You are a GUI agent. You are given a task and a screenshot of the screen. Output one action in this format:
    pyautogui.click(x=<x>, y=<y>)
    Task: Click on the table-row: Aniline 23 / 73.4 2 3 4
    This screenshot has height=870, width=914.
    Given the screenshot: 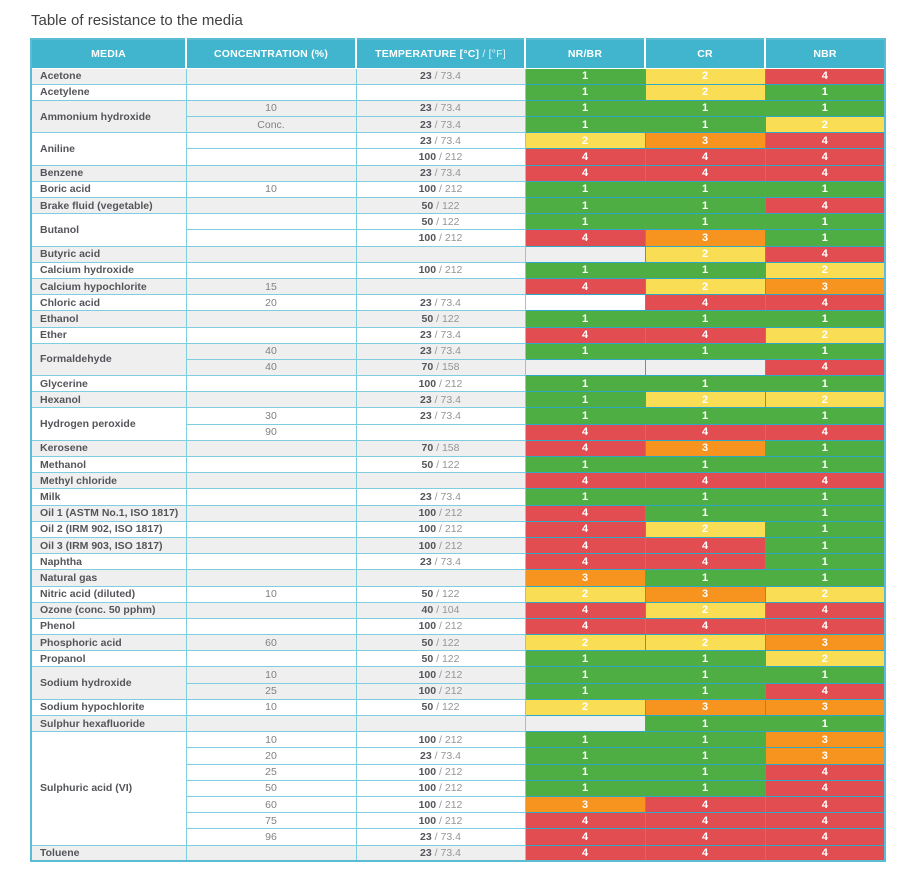 What is the action you would take?
    pyautogui.click(x=458, y=149)
    